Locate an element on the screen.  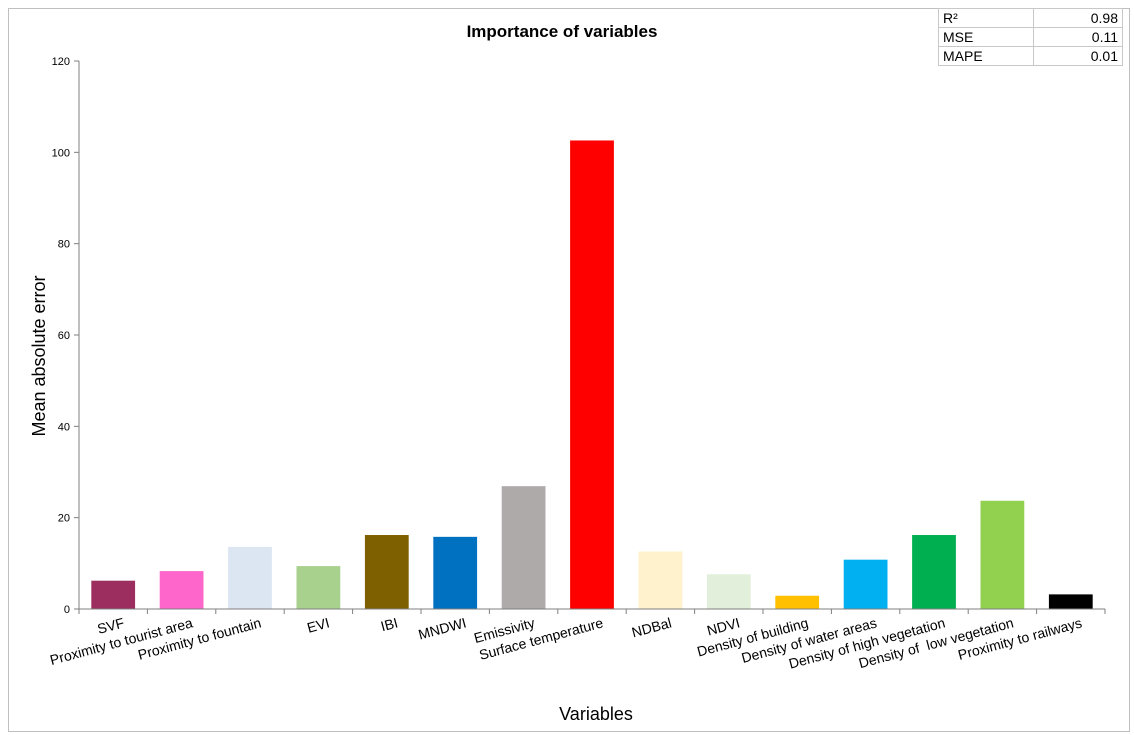
metric-row: R² 0.98 is located at coordinates (1030, 18).